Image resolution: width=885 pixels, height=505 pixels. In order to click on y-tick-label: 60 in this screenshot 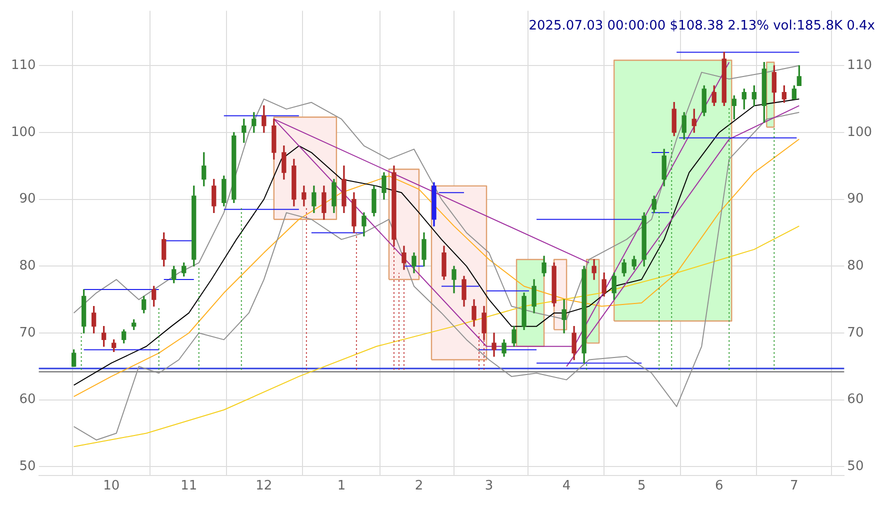, I will do `click(27, 400)`.